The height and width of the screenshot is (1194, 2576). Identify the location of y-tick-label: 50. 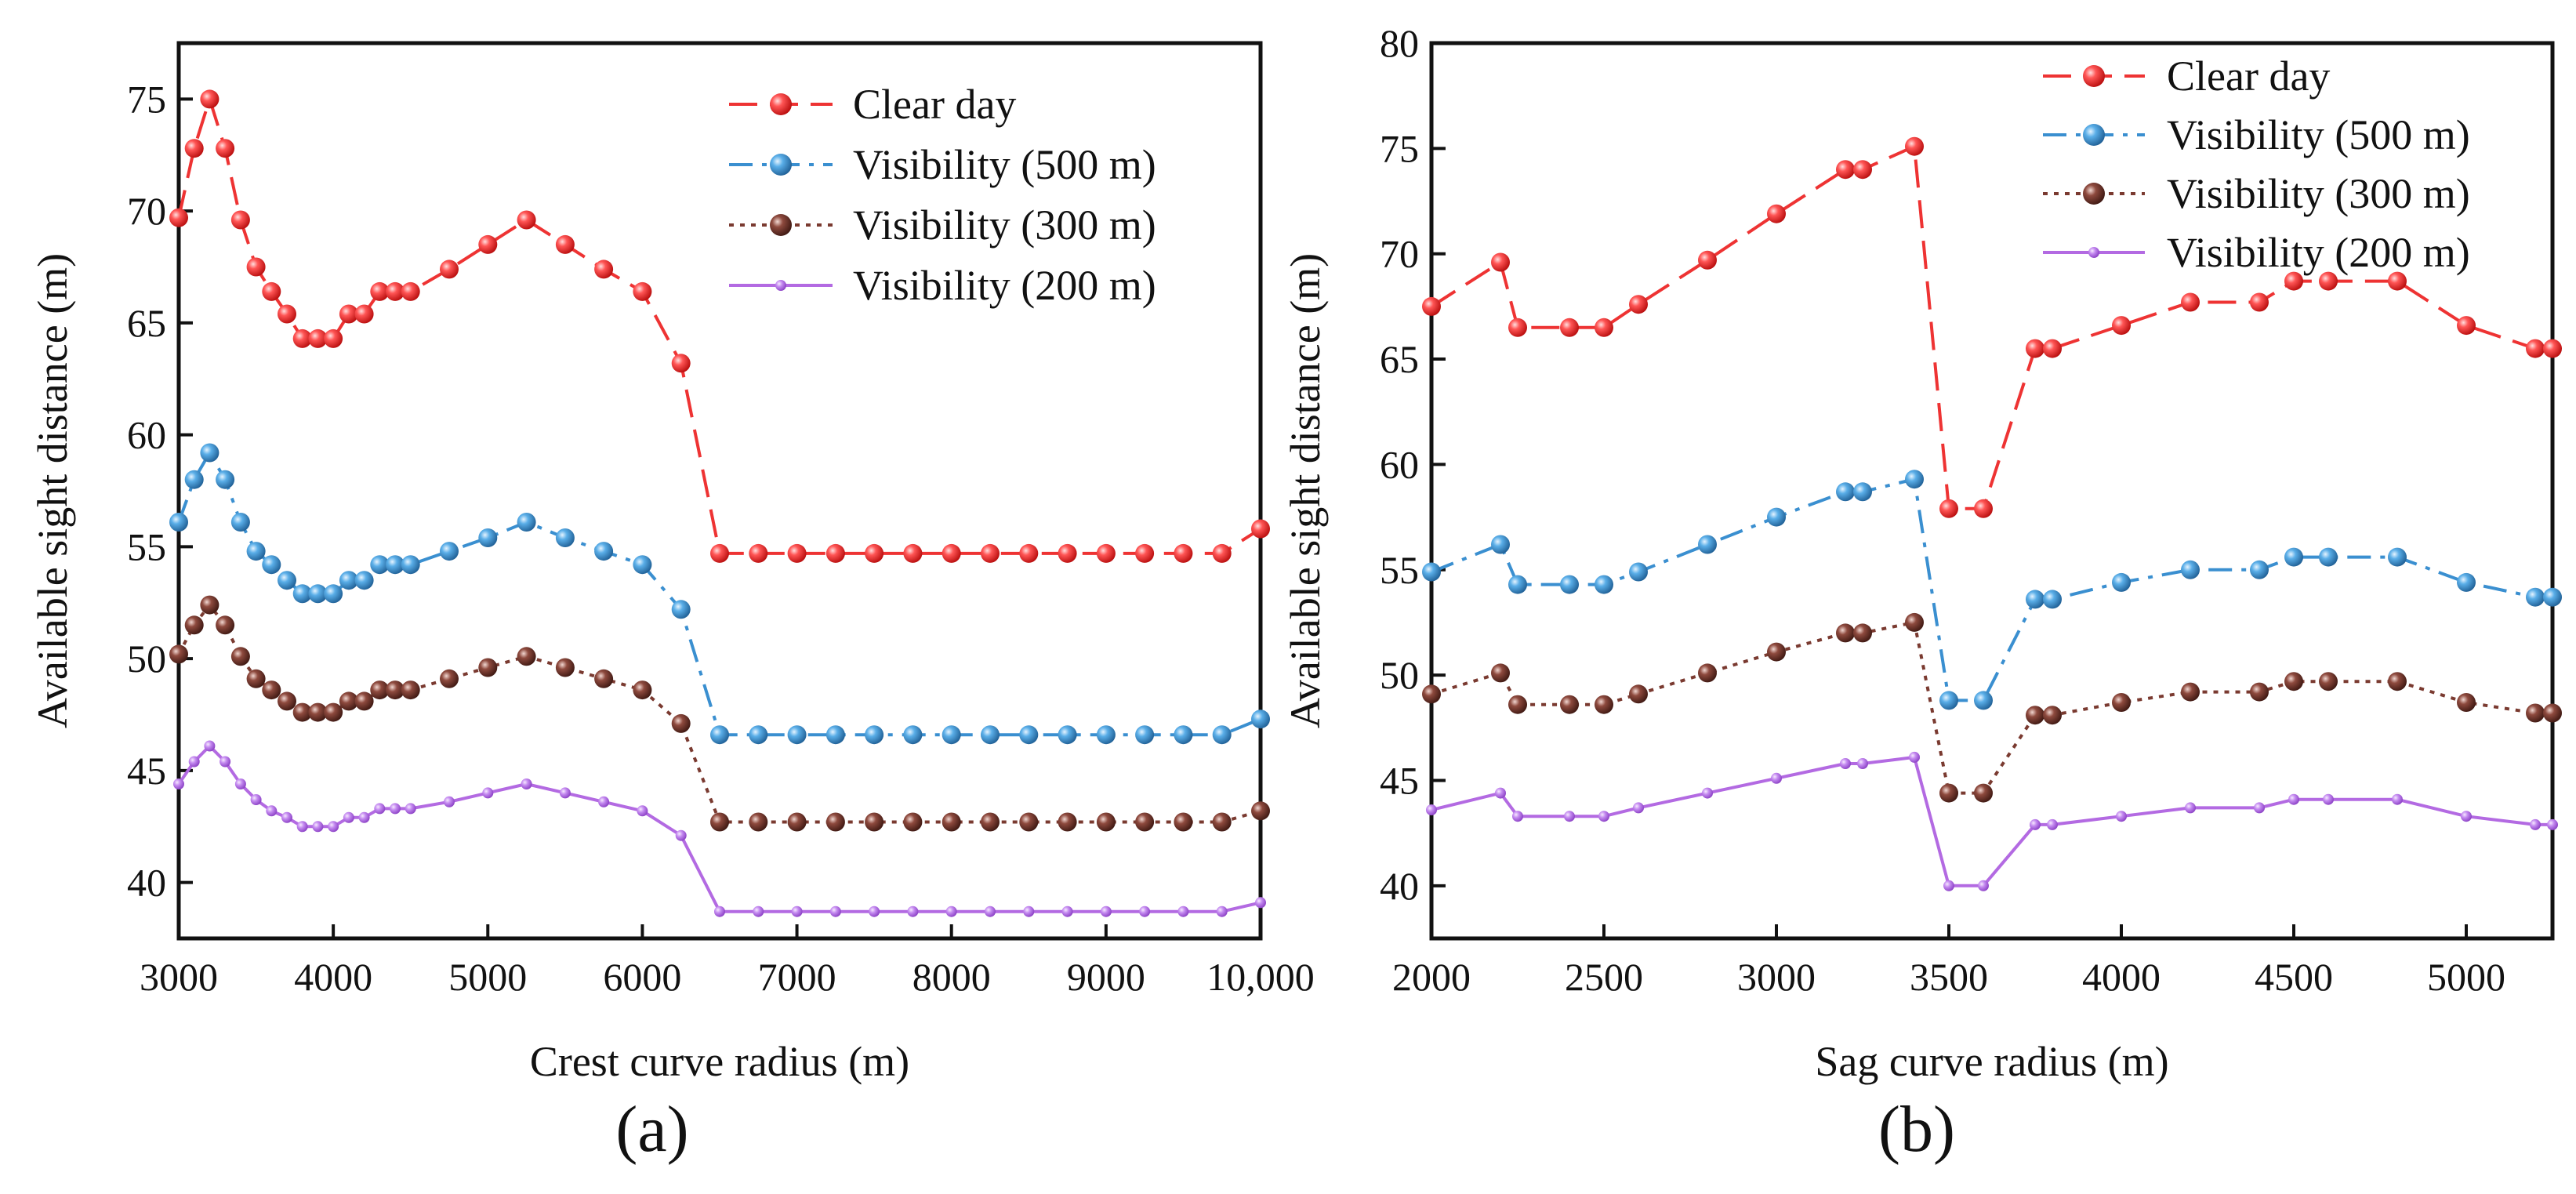
(1400, 675).